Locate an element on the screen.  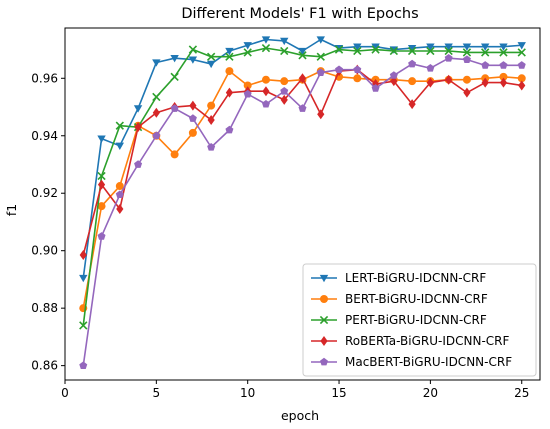
legend-label: MacBERT-BiGRU-IDCNN-CRF is located at coordinates (428, 362).